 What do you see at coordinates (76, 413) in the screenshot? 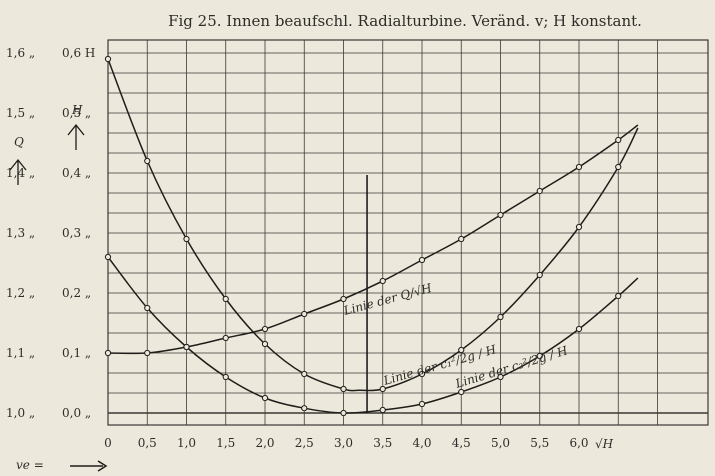
I see `h-tick-label: 0,0 „` at bounding box center [76, 413].